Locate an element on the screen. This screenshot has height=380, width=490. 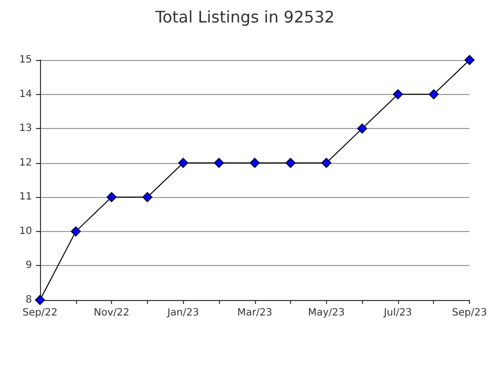
x-tick-label: Sep/23 is located at coordinates (470, 313).